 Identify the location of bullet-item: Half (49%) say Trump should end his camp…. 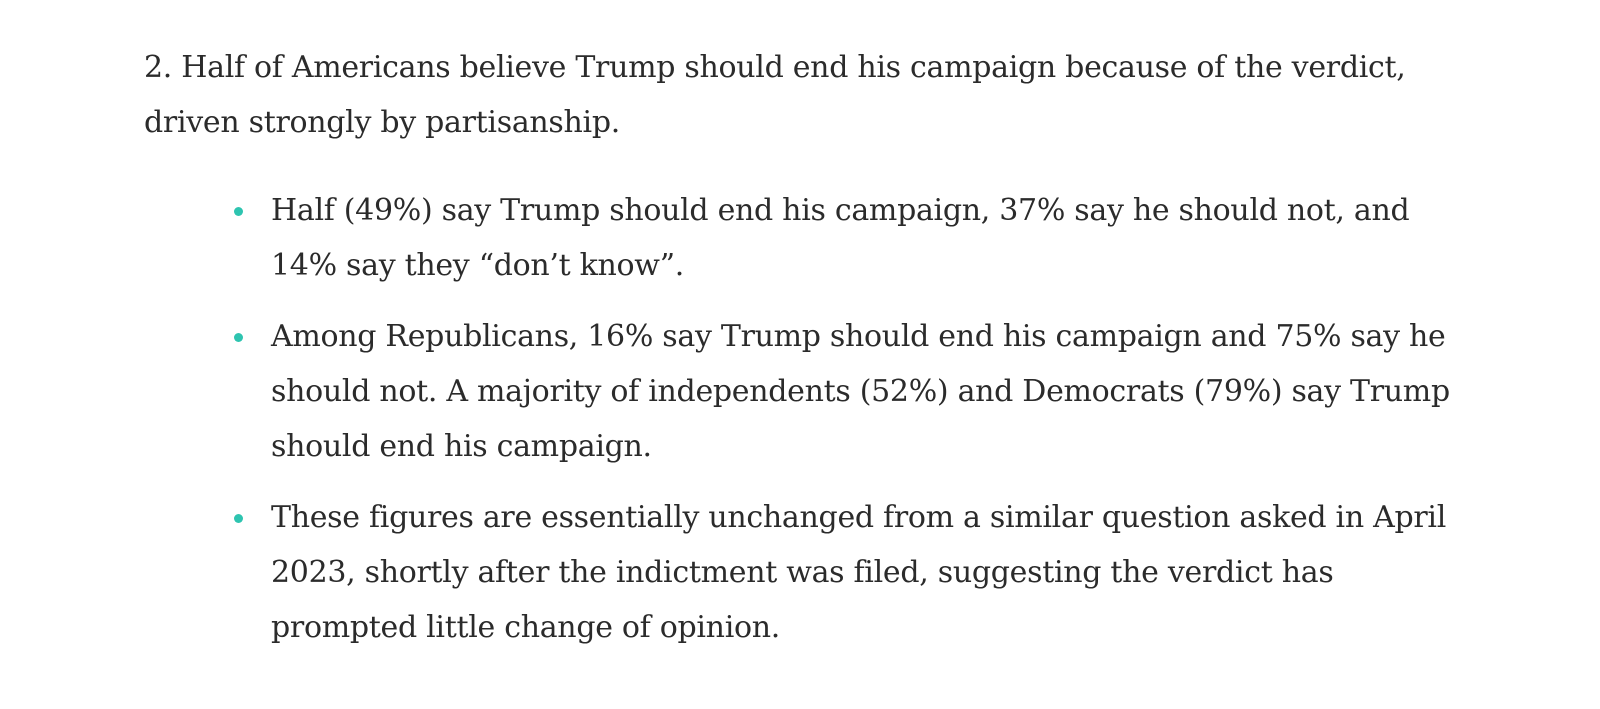
(849, 238).